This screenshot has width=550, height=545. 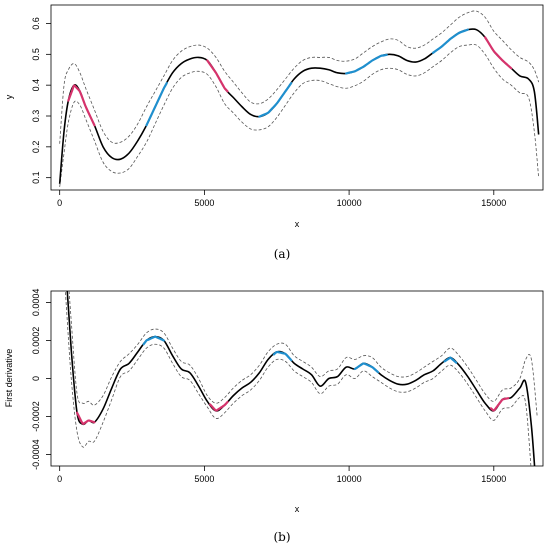 What do you see at coordinates (282, 254) in the screenshot?
I see `panel-a-caption: (a)` at bounding box center [282, 254].